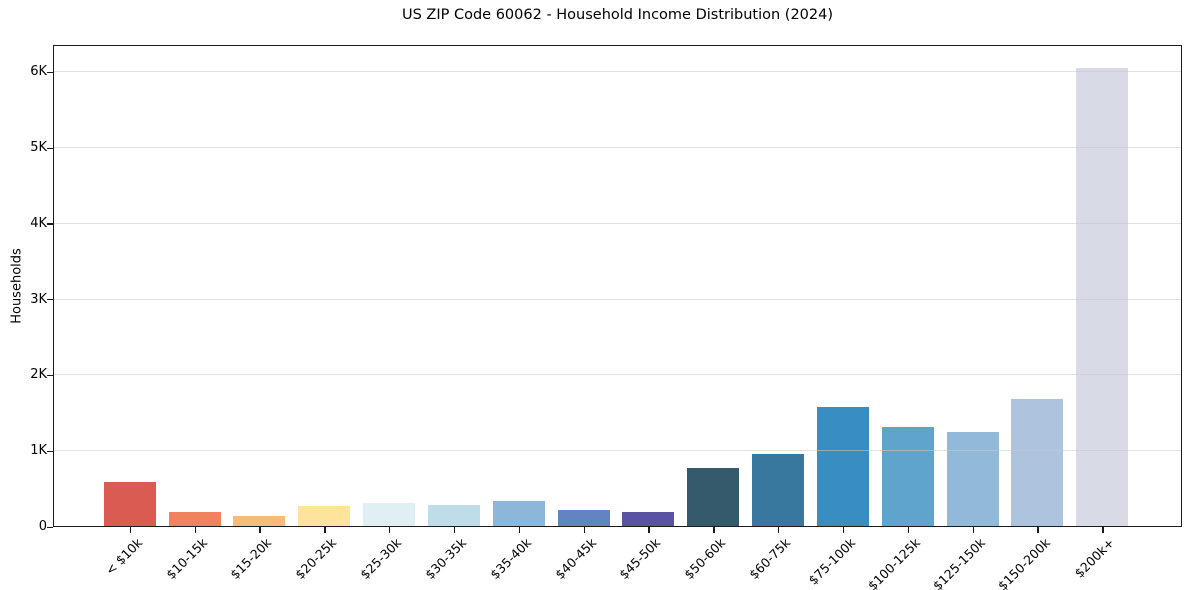 The width and height of the screenshot is (1189, 590). What do you see at coordinates (454, 530) in the screenshot?
I see `x-tick-mark-30-35k` at bounding box center [454, 530].